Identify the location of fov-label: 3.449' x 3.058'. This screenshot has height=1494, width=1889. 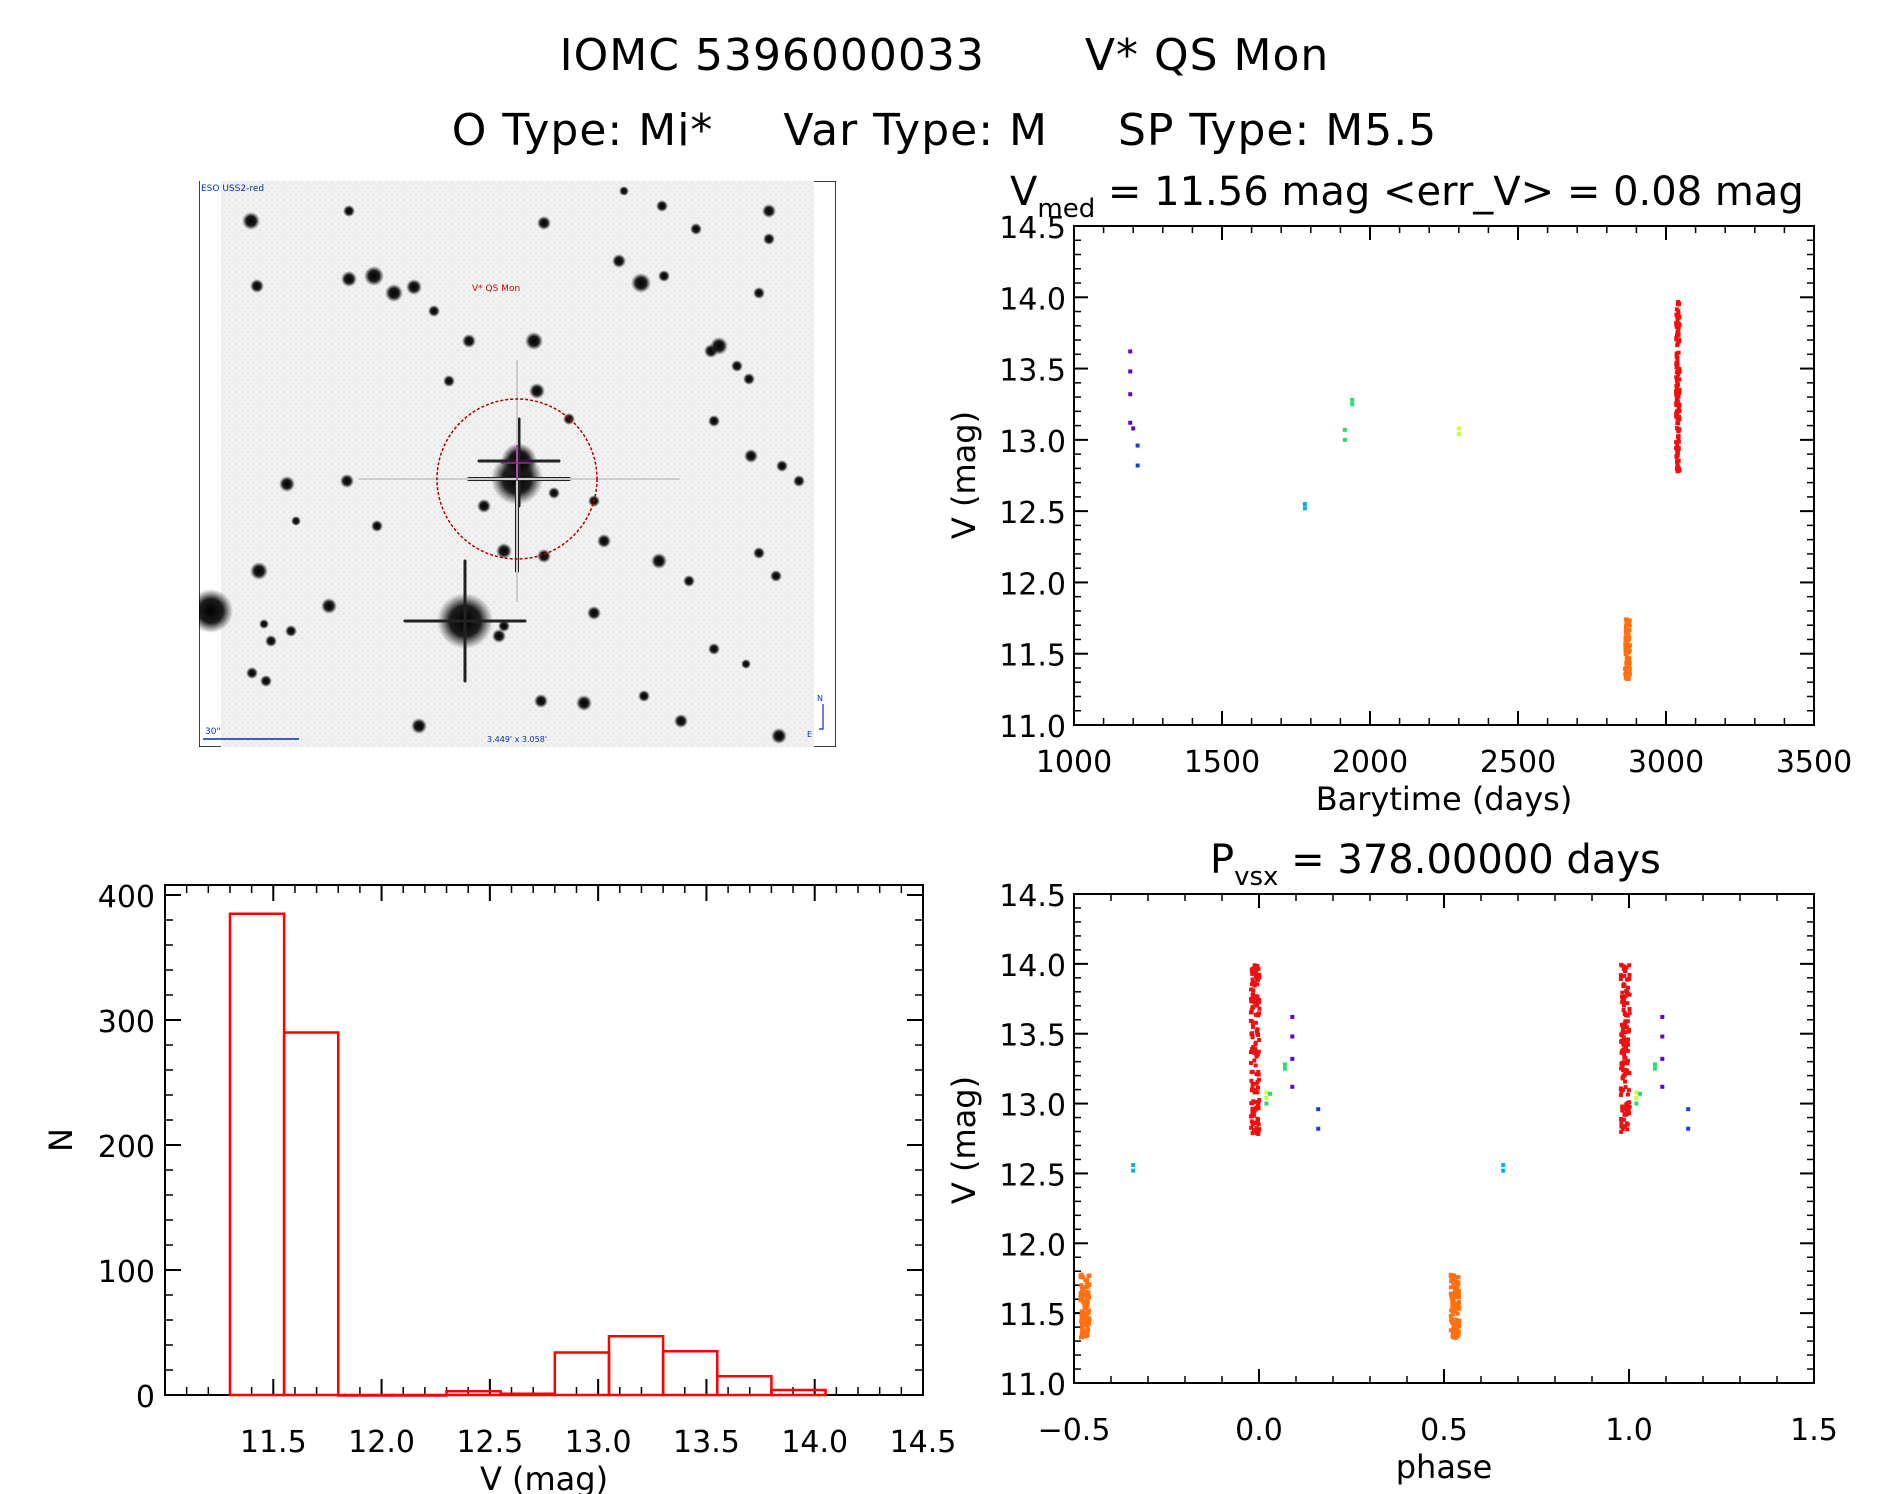
(517, 739).